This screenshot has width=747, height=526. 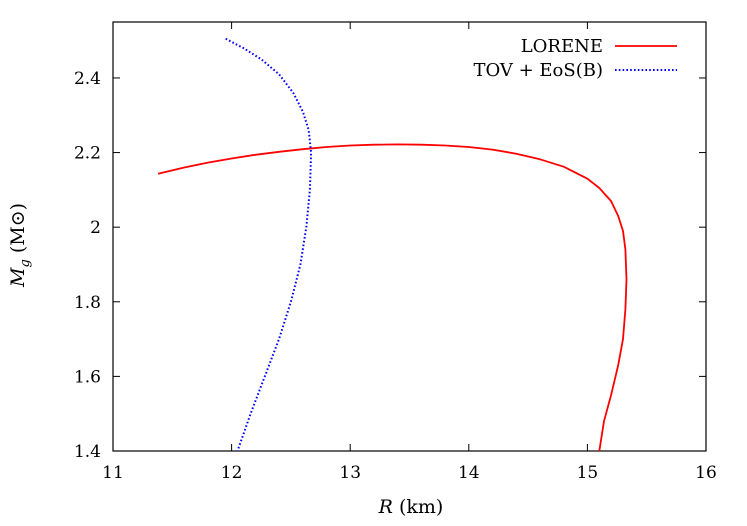 What do you see at coordinates (588, 473) in the screenshot?
I see `x-tick-label: 15` at bounding box center [588, 473].